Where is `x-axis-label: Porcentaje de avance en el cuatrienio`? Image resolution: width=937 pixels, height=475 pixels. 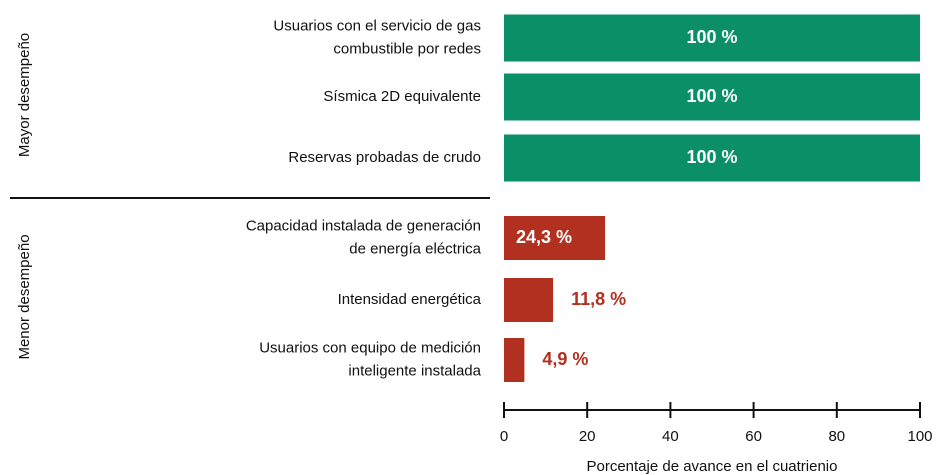
x-axis-label: Porcentaje de avance en el cuatrienio is located at coordinates (711, 466).